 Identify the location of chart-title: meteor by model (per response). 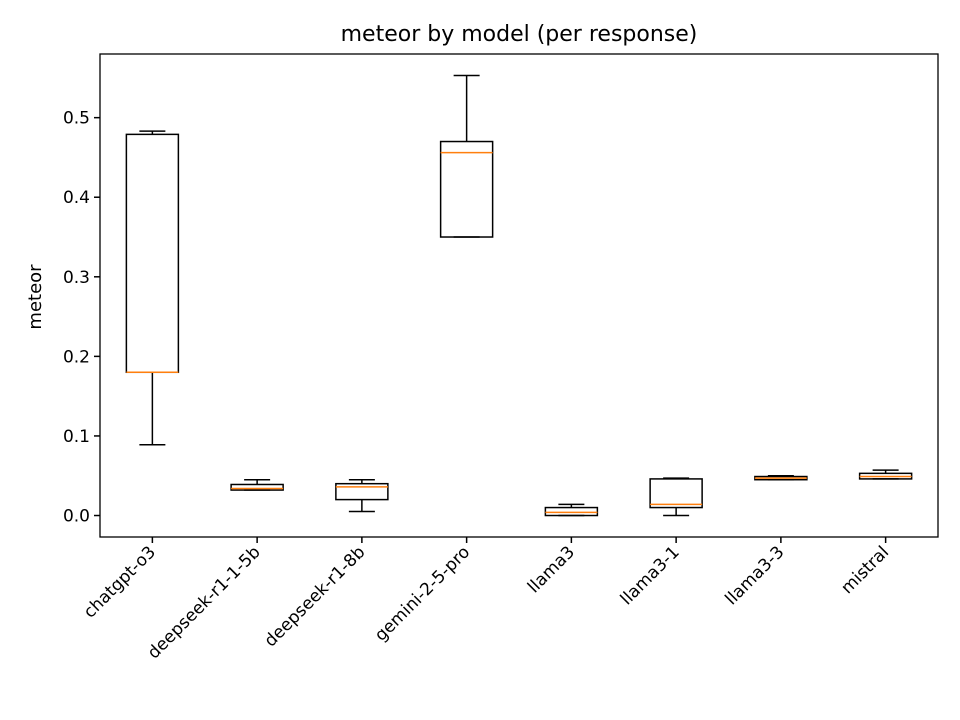
(519, 34).